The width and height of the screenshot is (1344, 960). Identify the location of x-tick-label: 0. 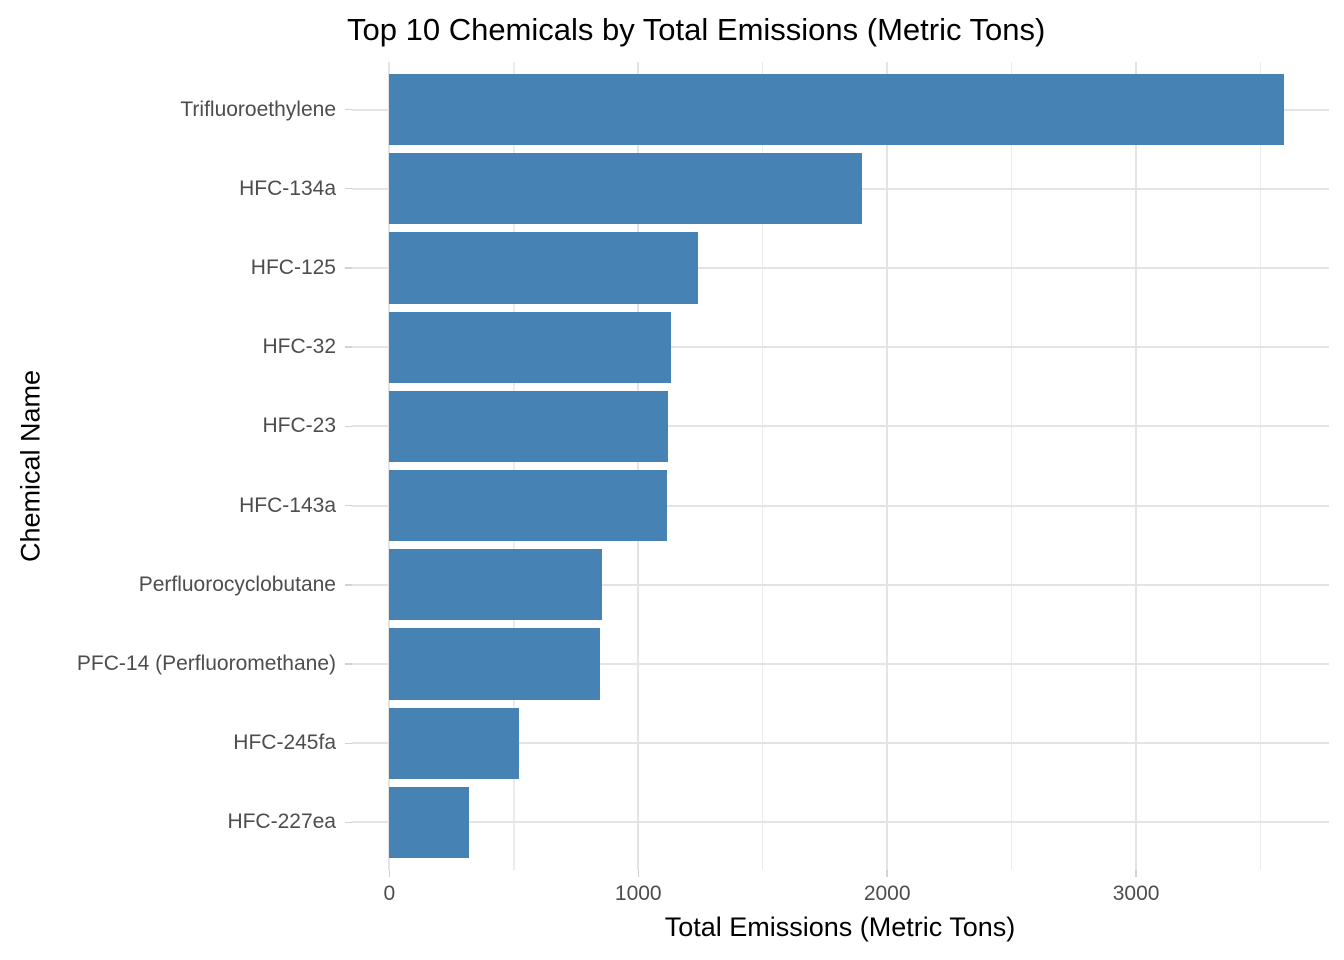
(389, 893).